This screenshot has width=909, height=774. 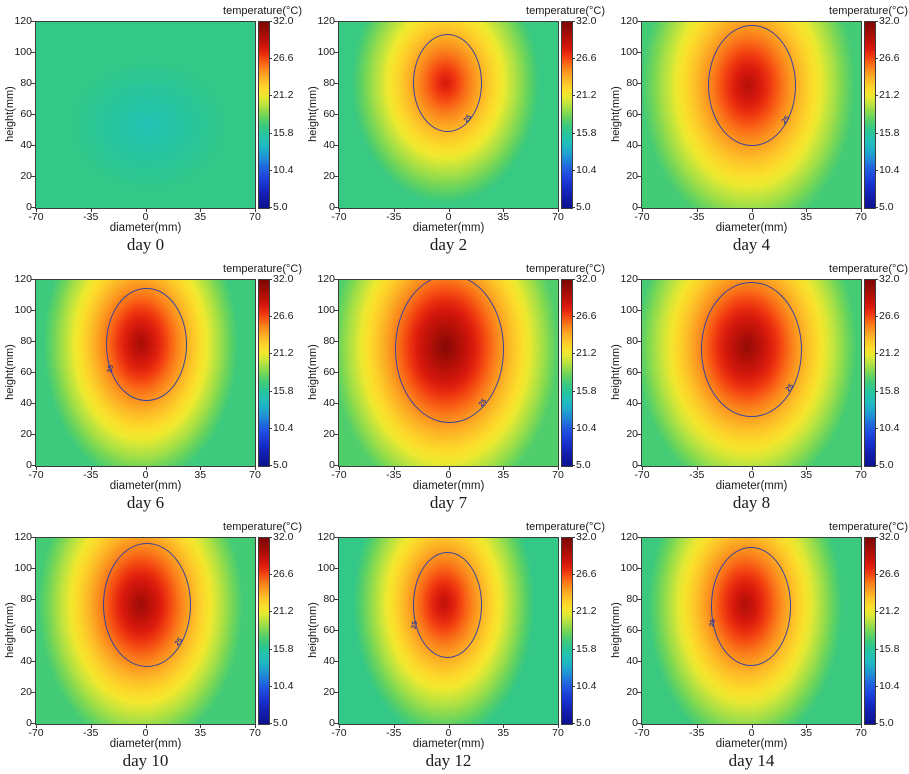 I want to click on y-tick-label: 100, so click(x=629, y=52).